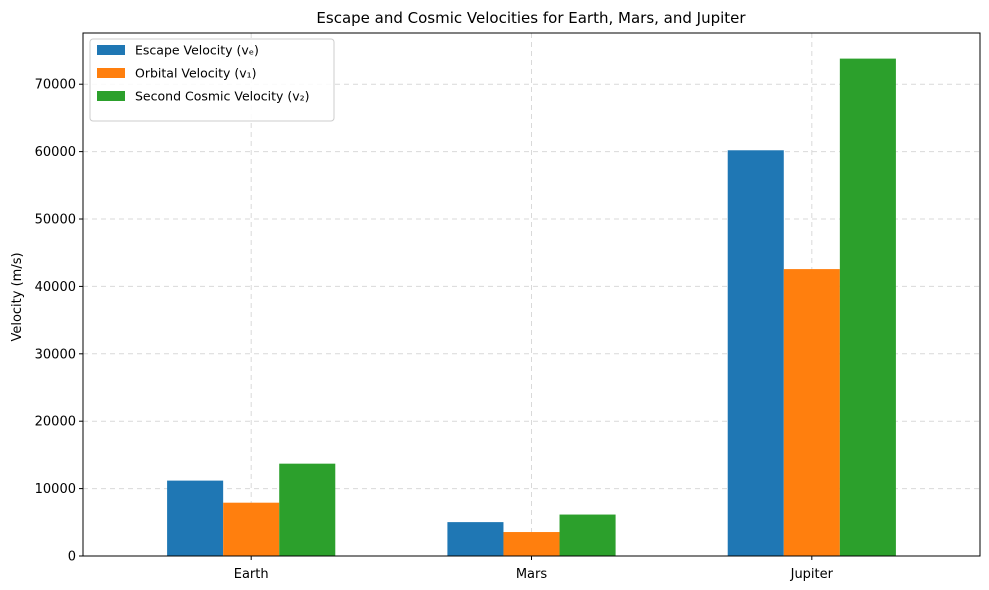  What do you see at coordinates (197, 50) in the screenshot?
I see `legend-label: Escape Velocity (vₑ)` at bounding box center [197, 50].